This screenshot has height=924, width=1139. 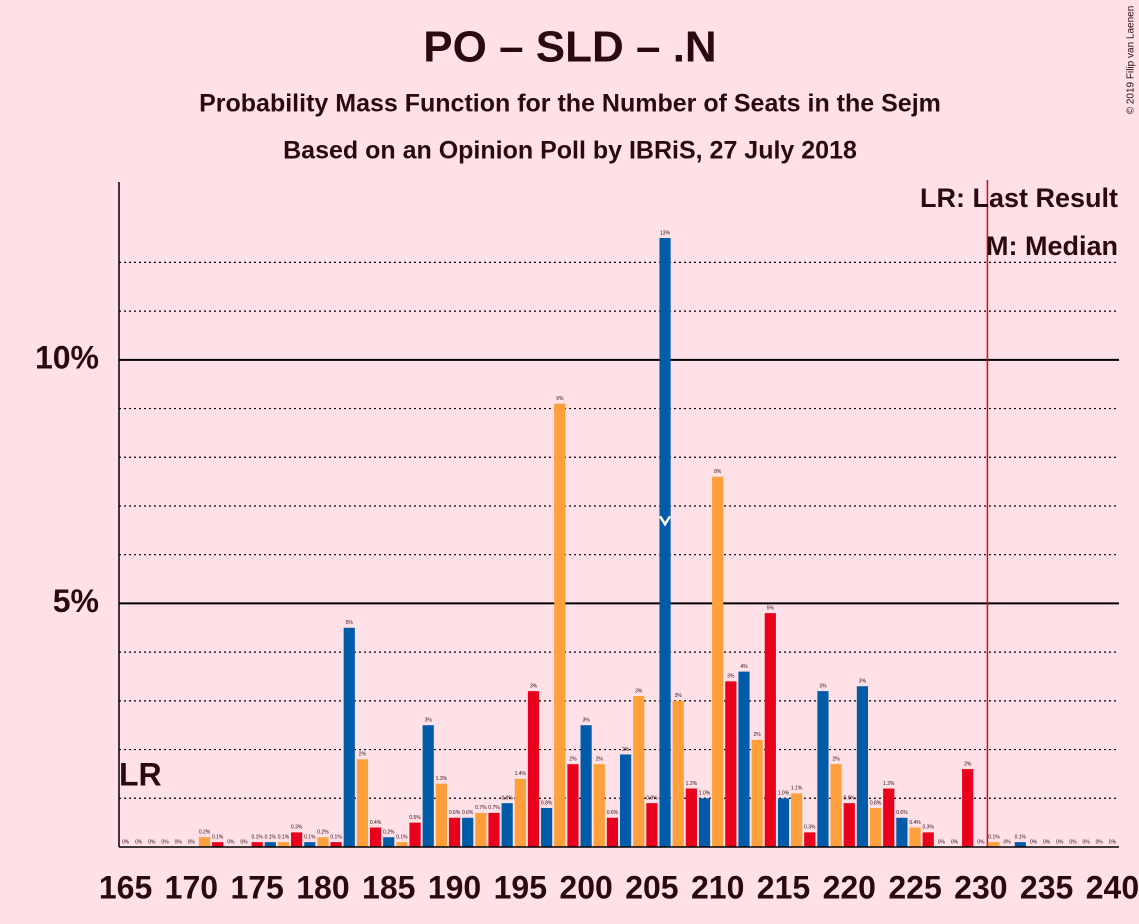 I want to click on copyright: © 2019 Filip van Laenen, so click(x=1131, y=60).